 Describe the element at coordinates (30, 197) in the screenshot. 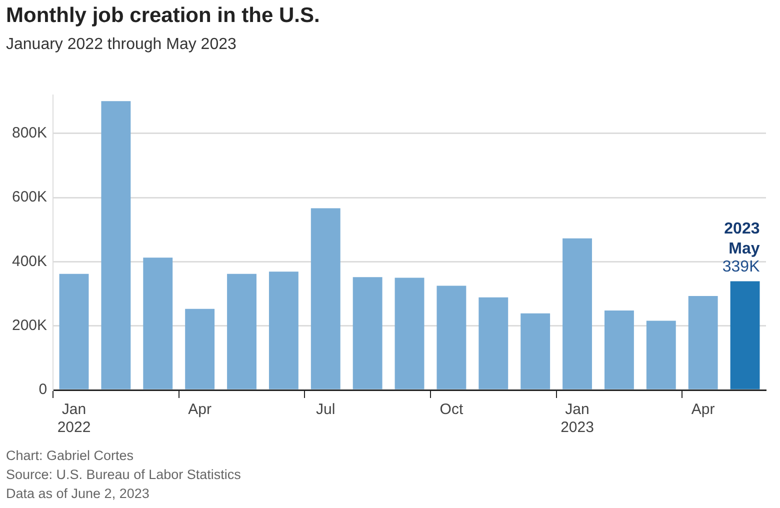

I see `y-tick-label: 600K` at that location.